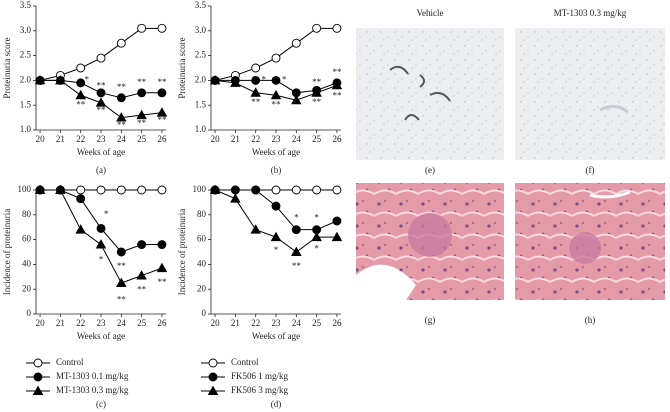 The height and width of the screenshot is (412, 670). I want to click on image-f: MT-1303 0.3 mg/kg (f), so click(590, 91).